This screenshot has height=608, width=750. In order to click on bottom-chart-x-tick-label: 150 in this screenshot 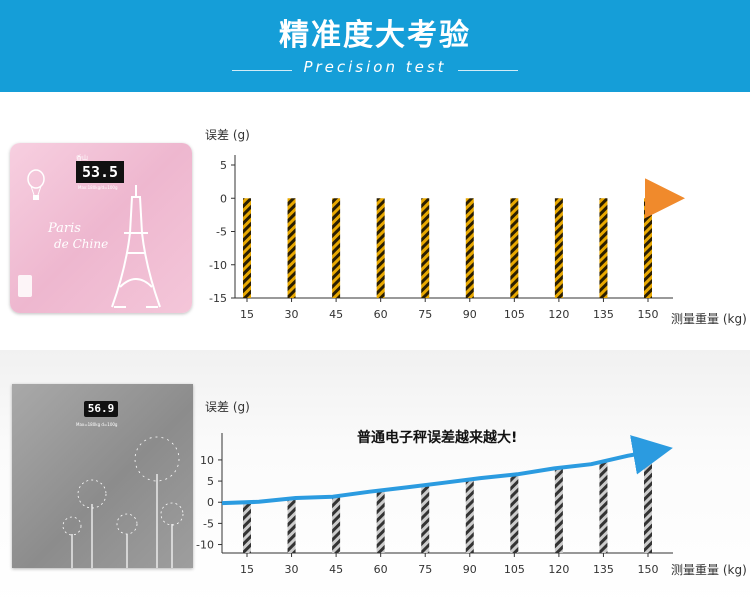, I will do `click(648, 569)`.